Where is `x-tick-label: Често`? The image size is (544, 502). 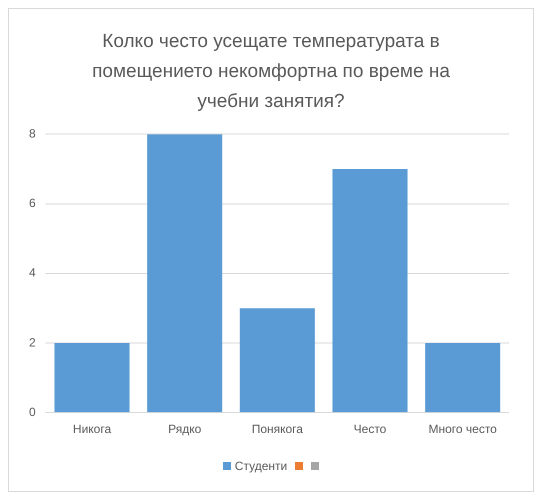
x-tick-label: Често is located at coordinates (370, 429).